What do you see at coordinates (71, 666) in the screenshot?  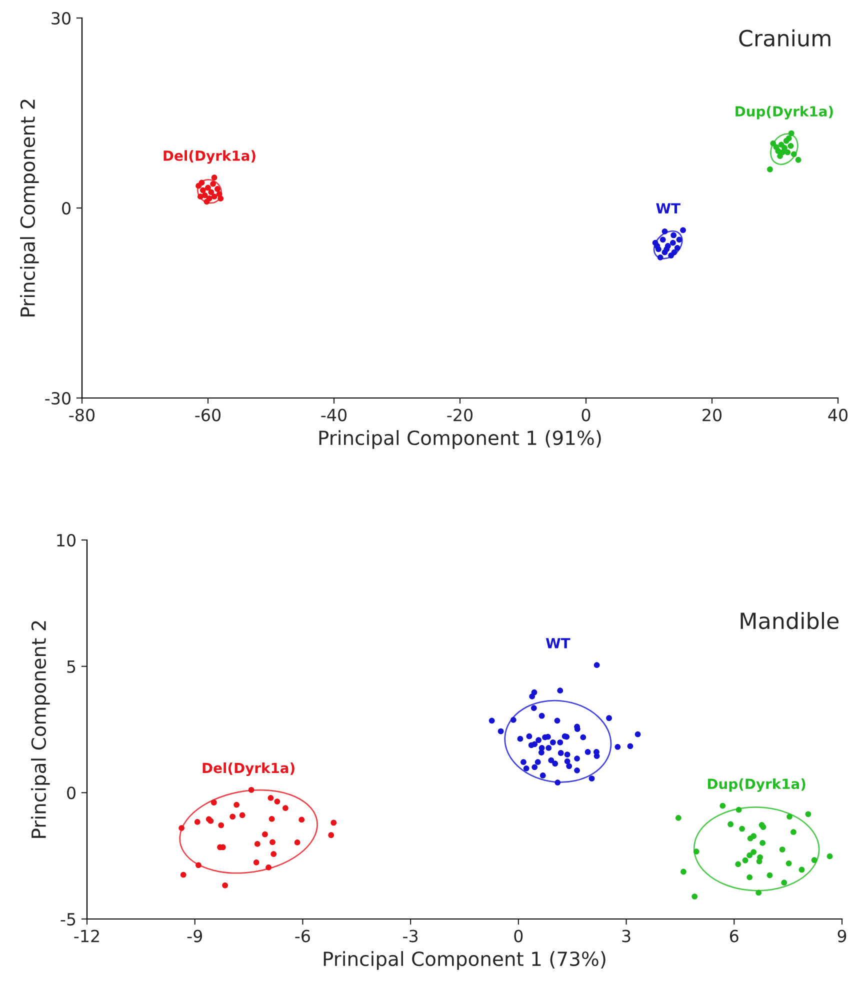 I see `y-tick-label: 5` at bounding box center [71, 666].